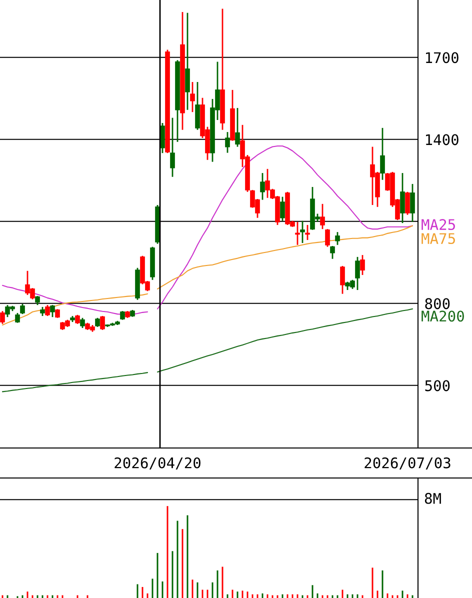  What do you see at coordinates (432, 498) in the screenshot?
I see `ref-line-label: 8M` at bounding box center [432, 498].